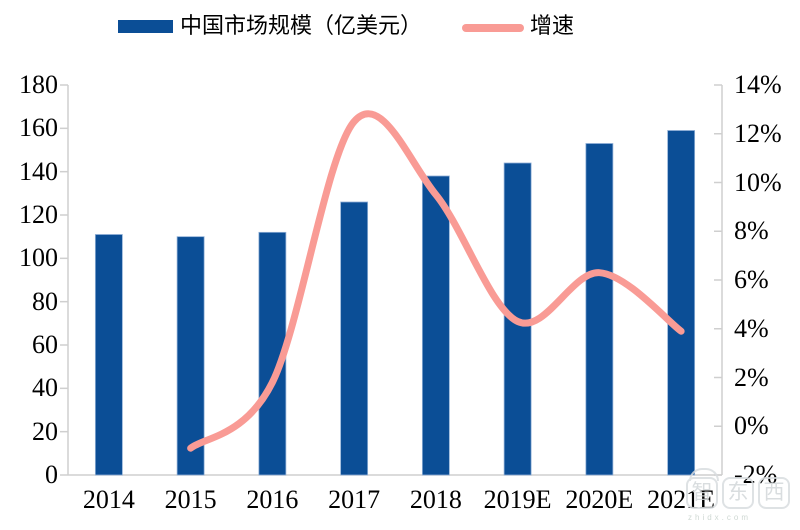 The height and width of the screenshot is (530, 800). Describe the element at coordinates (720, 517) in the screenshot. I see `watermark-subtext: zhidx.com` at that location.